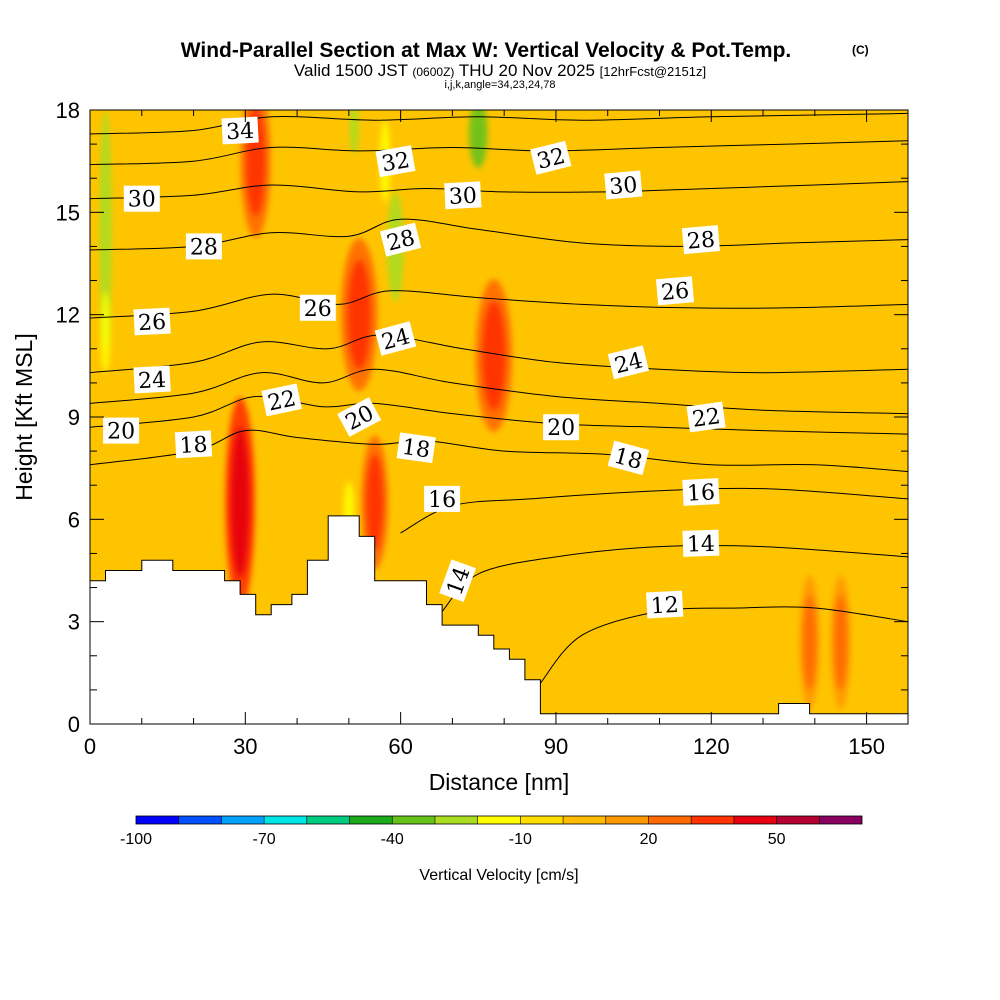 This screenshot has height=1000, width=1000. I want to click on contour-label-27: 12, so click(665, 604).